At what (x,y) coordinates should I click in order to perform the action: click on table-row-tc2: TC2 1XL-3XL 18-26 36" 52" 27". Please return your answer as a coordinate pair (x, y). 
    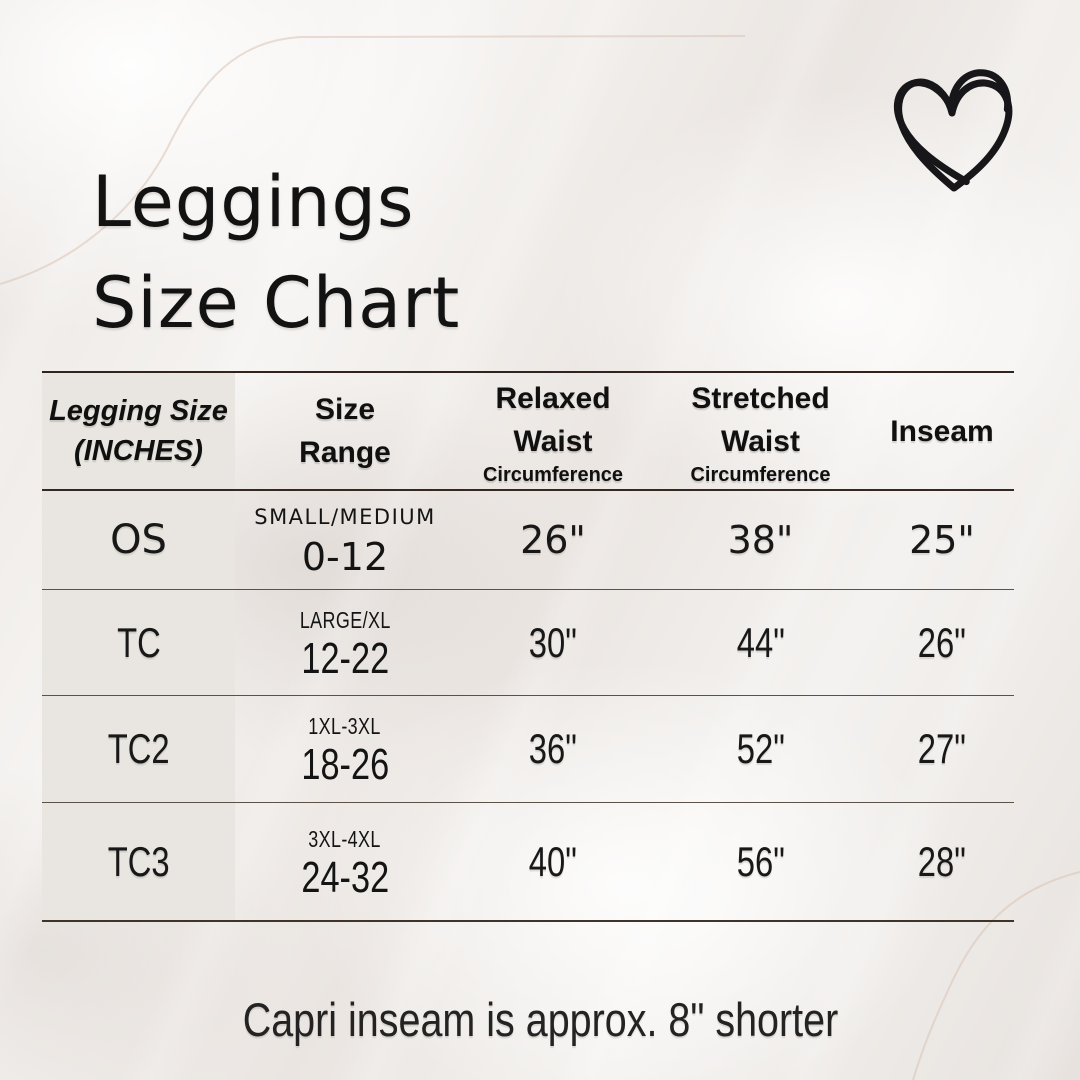
    Looking at the image, I should click on (528, 749).